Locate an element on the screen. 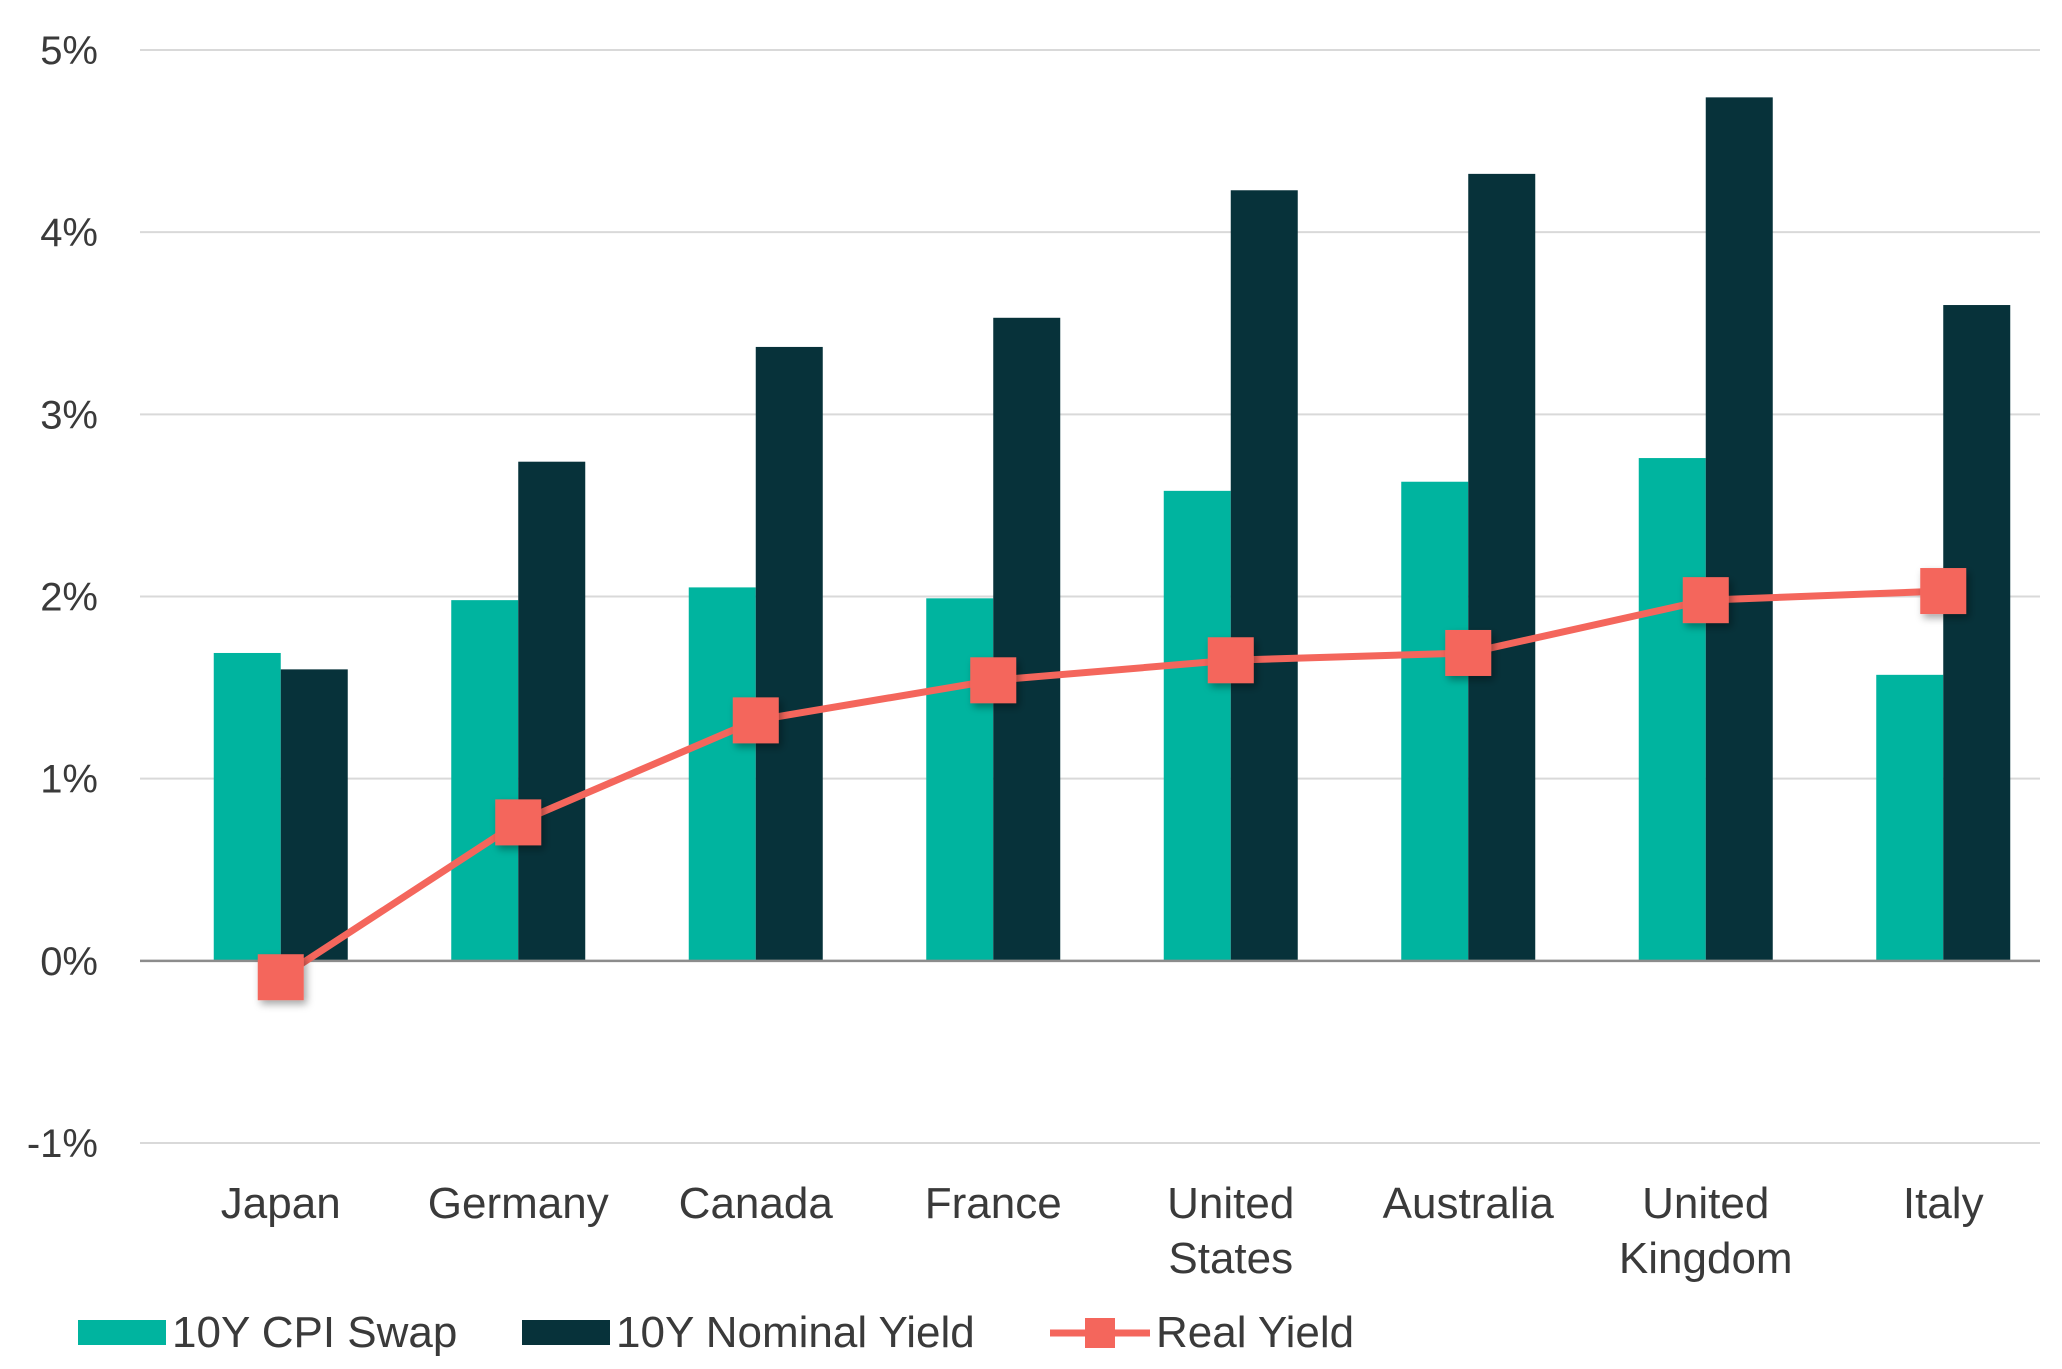  y-axis-ticks: -1% 0% 1% 2% 3% 4% 5% is located at coordinates (62, 597).